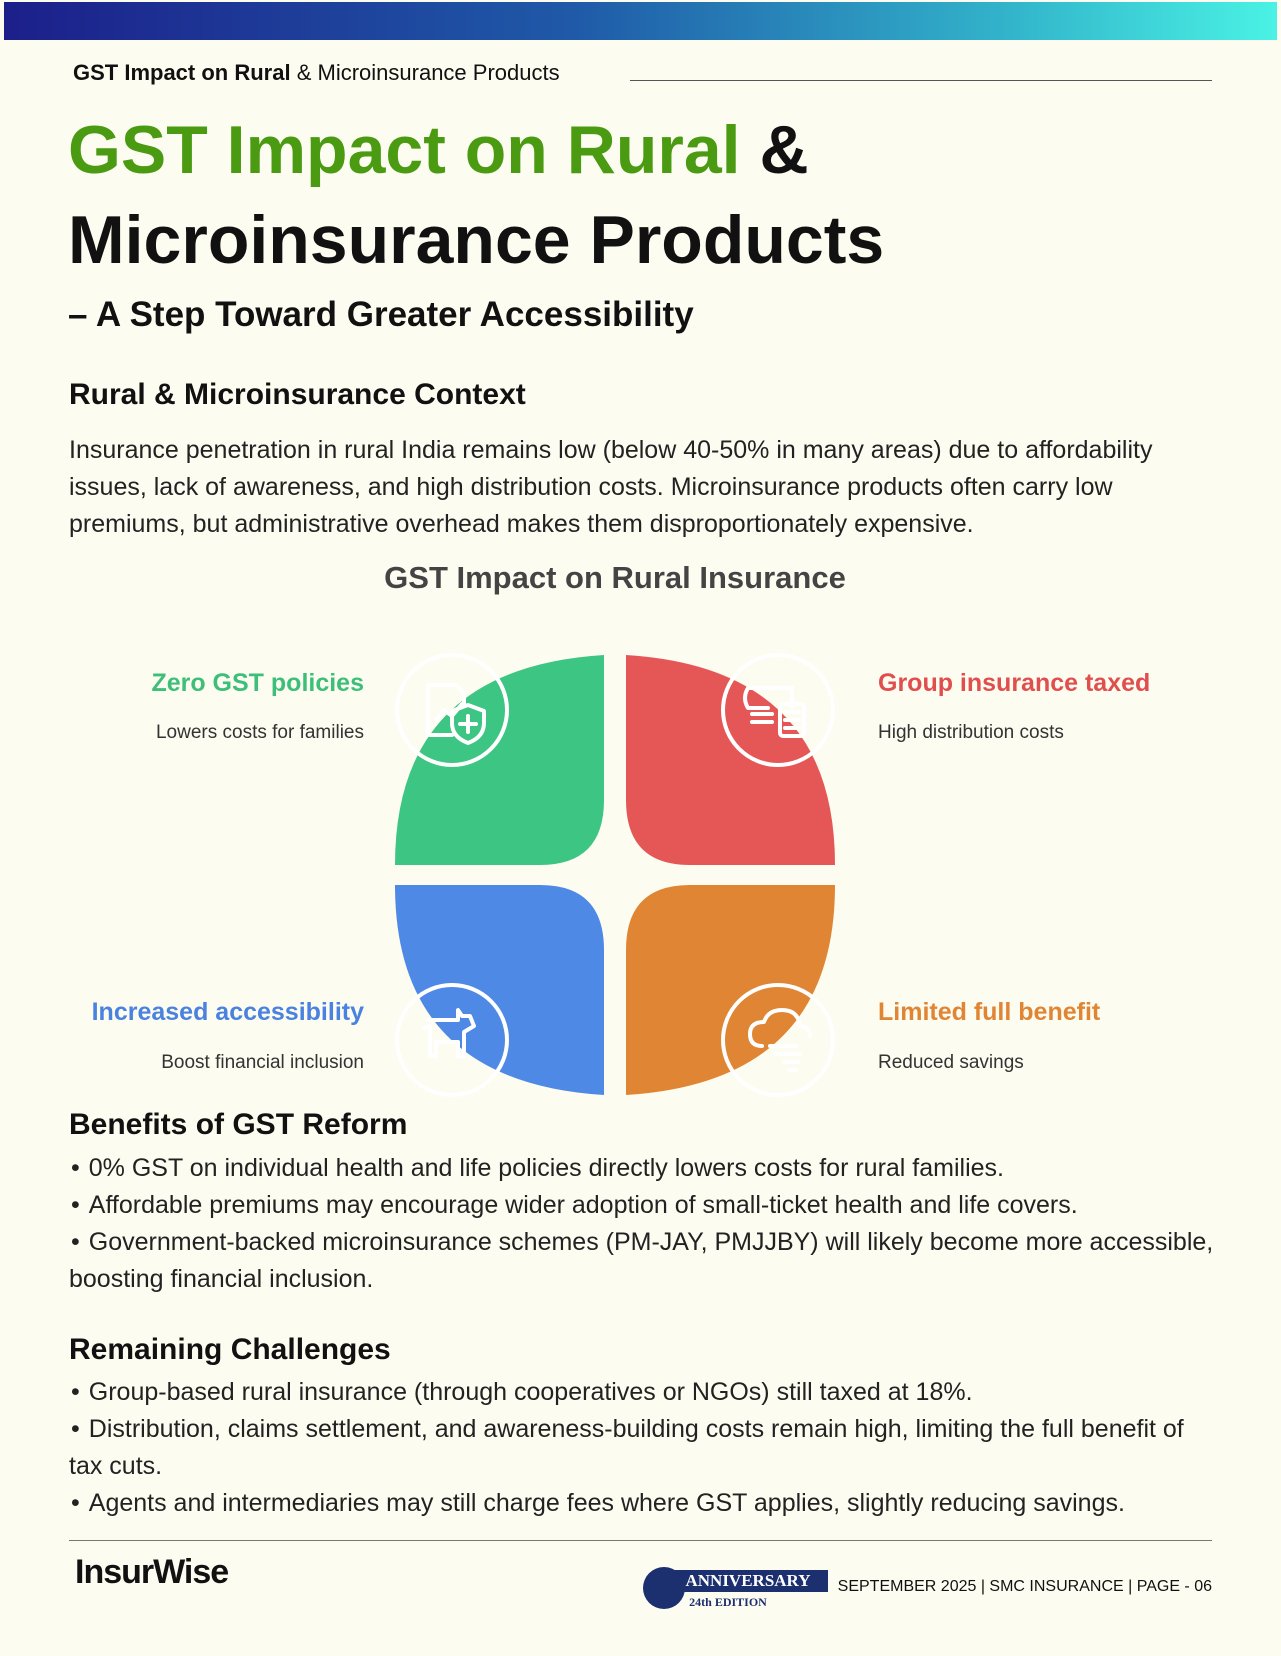 The width and height of the screenshot is (1281, 1656). Describe the element at coordinates (262, 1062) in the screenshot. I see `quadrant-text: Boost financial inclusion` at that location.